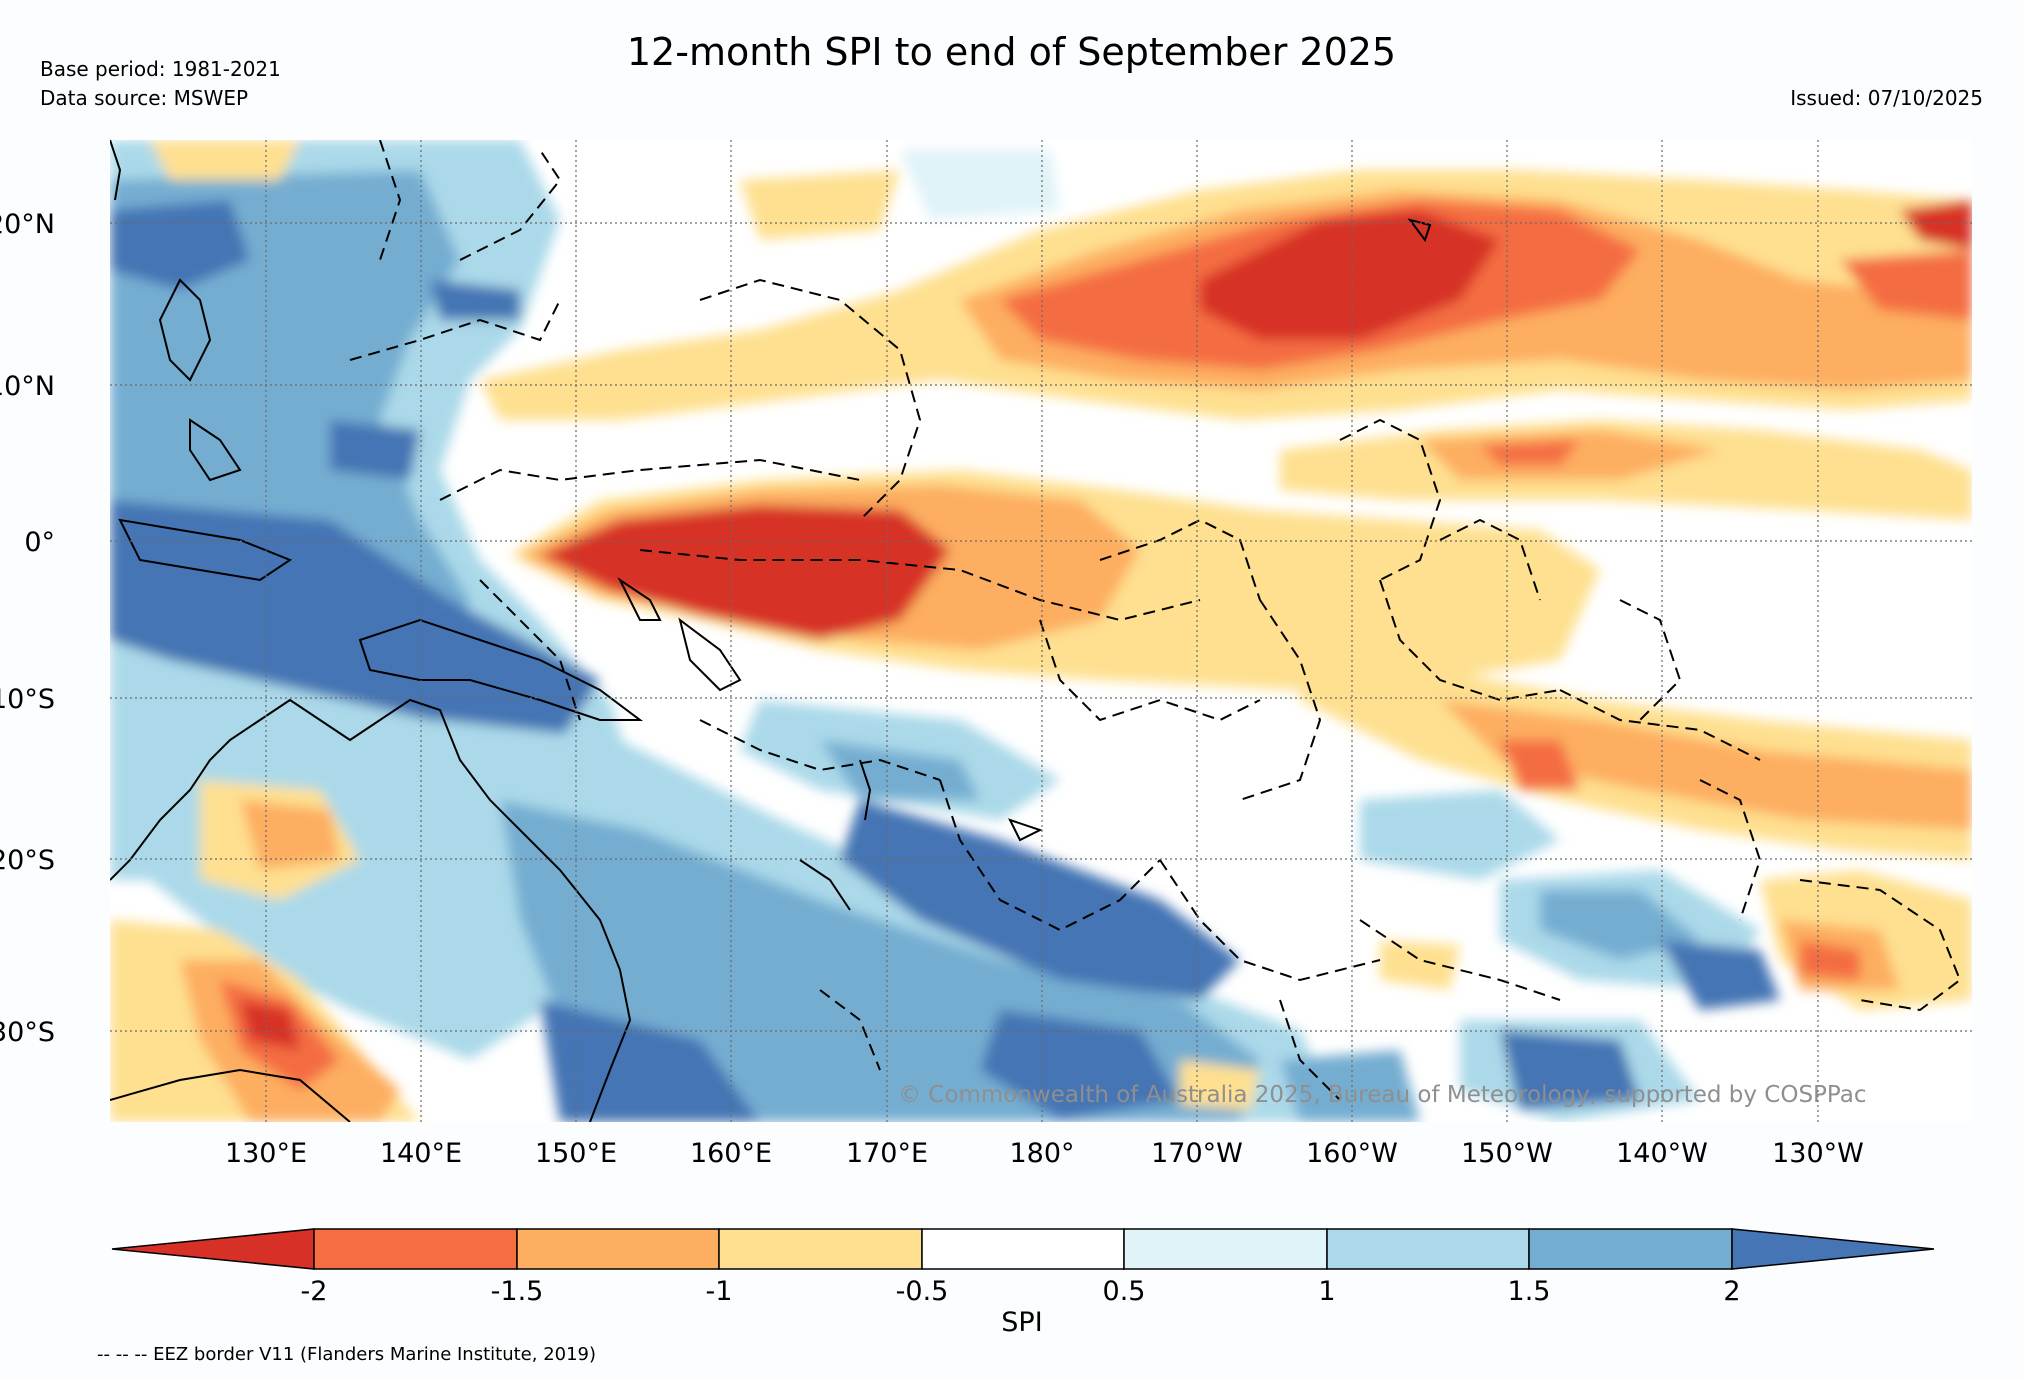  Describe the element at coordinates (1124, 1291) in the screenshot. I see `colorbar-tick: 0.5` at that location.